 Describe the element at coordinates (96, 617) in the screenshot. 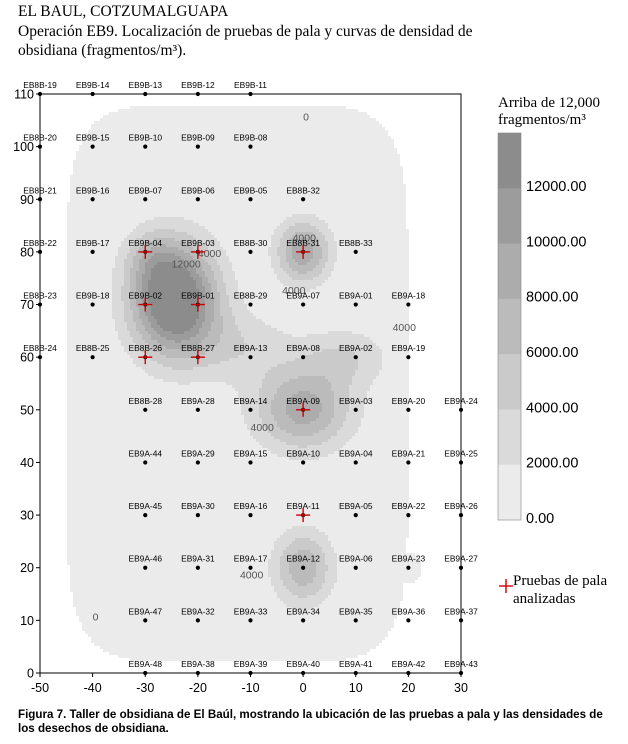

I see `contour-label: 0` at that location.